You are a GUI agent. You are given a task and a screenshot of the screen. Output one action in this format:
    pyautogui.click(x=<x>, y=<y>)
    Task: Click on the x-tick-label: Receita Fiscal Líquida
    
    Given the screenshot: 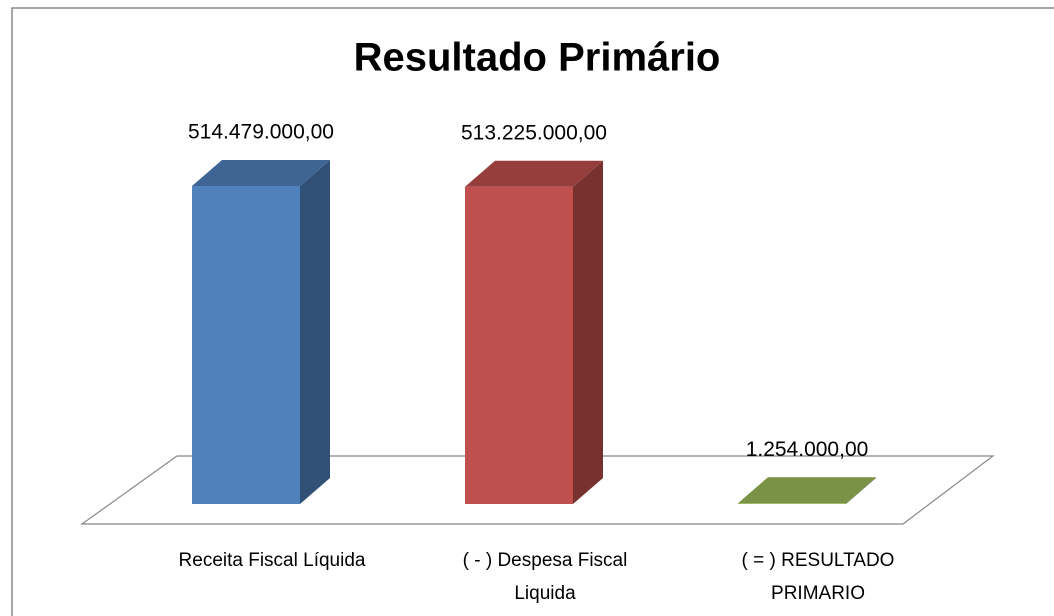 What is the action you would take?
    pyautogui.click(x=272, y=560)
    